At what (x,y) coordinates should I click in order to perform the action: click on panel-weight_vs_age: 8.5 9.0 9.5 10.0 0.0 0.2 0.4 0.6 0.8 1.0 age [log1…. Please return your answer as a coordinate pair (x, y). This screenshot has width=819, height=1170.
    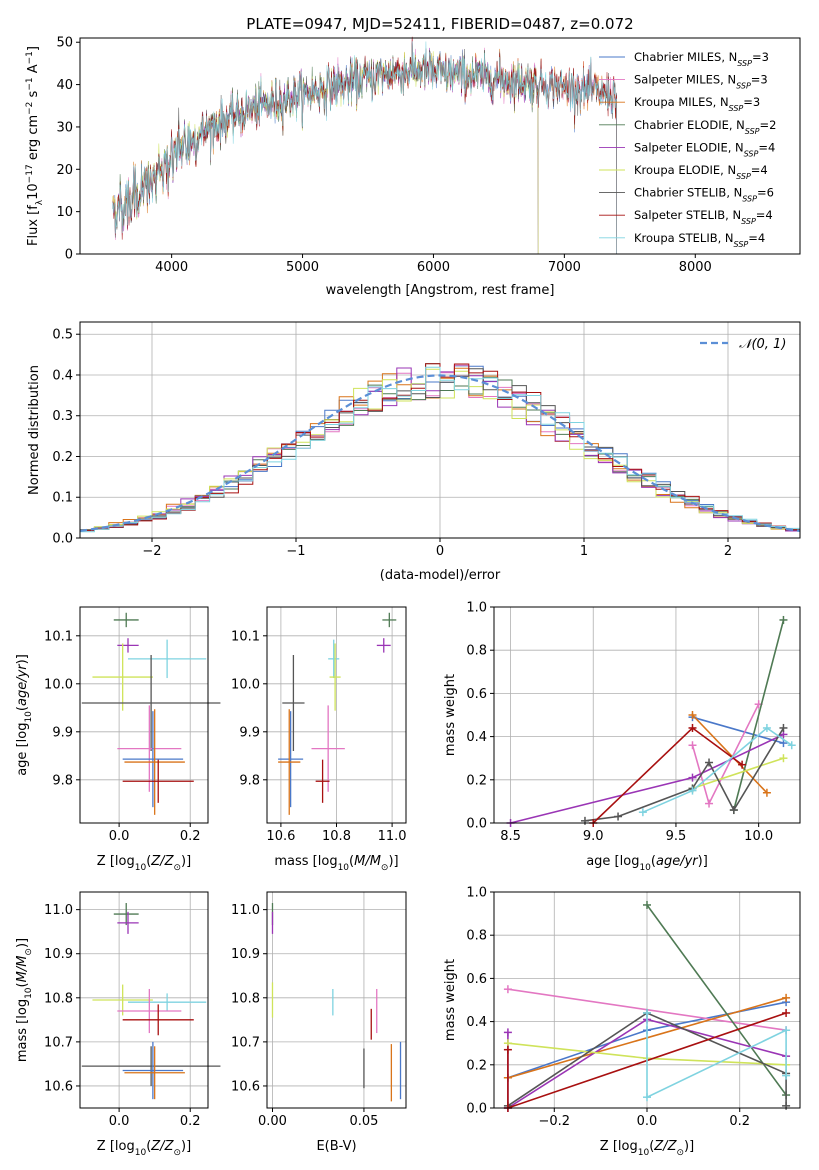
    Looking at the image, I should click on (622, 737).